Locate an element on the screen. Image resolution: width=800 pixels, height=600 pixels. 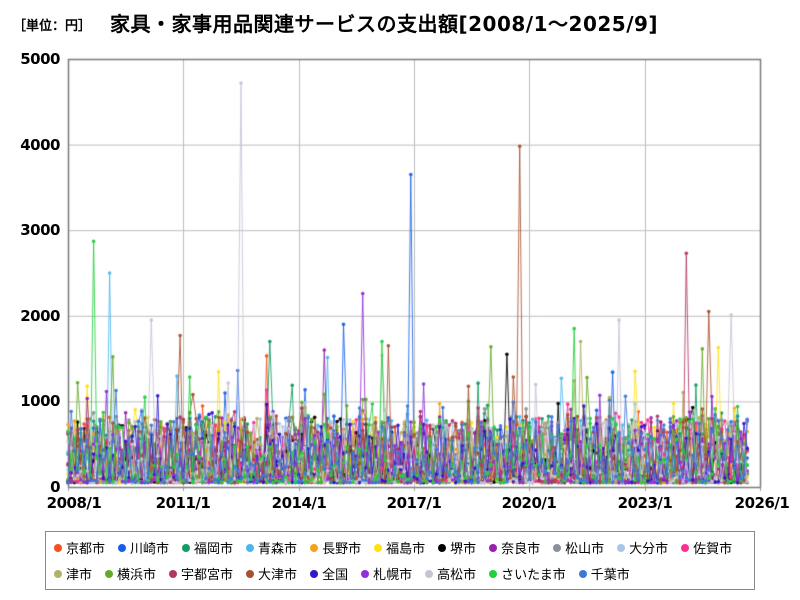
legend-item: 札幌市 is located at coordinates (386, 573).